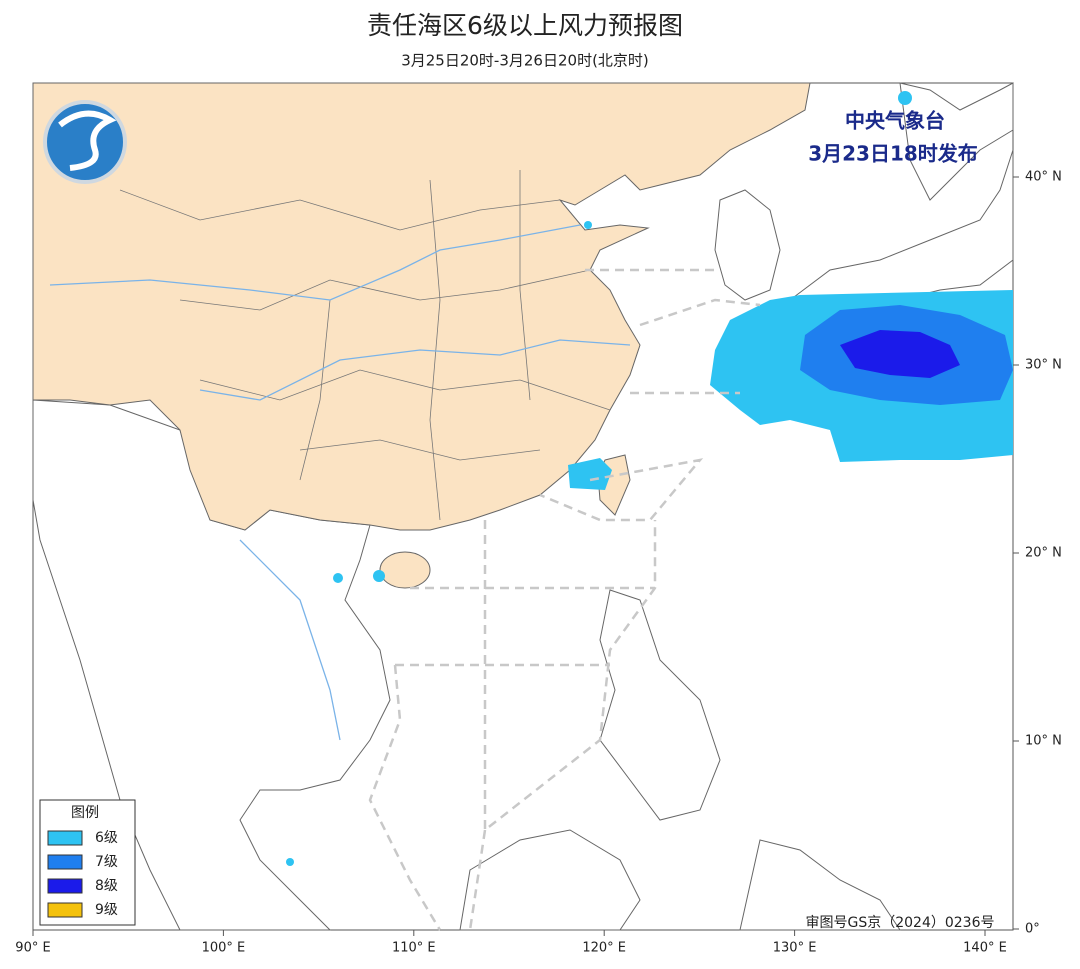 The height and width of the screenshot is (969, 1080). What do you see at coordinates (795, 948) in the screenshot?
I see `lon-label: 130° E` at bounding box center [795, 948].